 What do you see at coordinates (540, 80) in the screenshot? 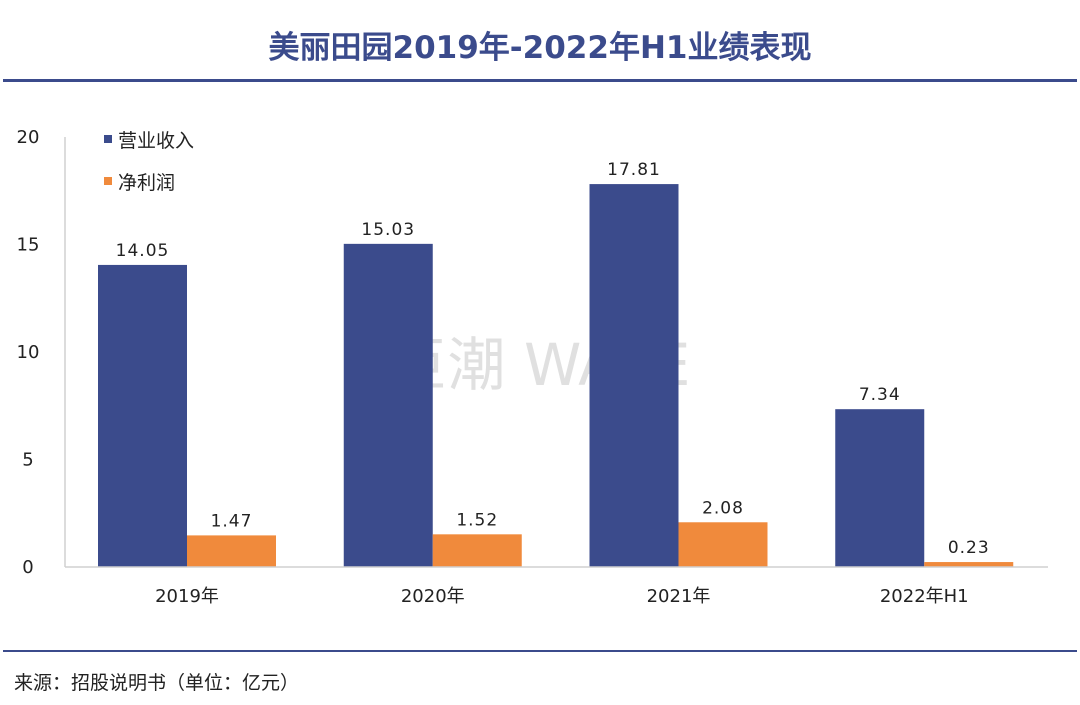
I see `title-divider` at bounding box center [540, 80].